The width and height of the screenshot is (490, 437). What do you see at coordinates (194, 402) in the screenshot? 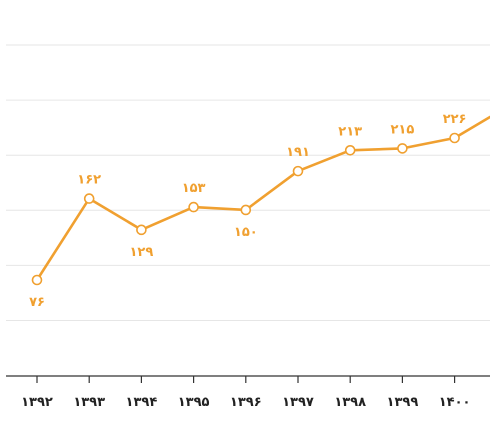
I see `x-tick-label: ۱۳۹۵` at bounding box center [194, 402].